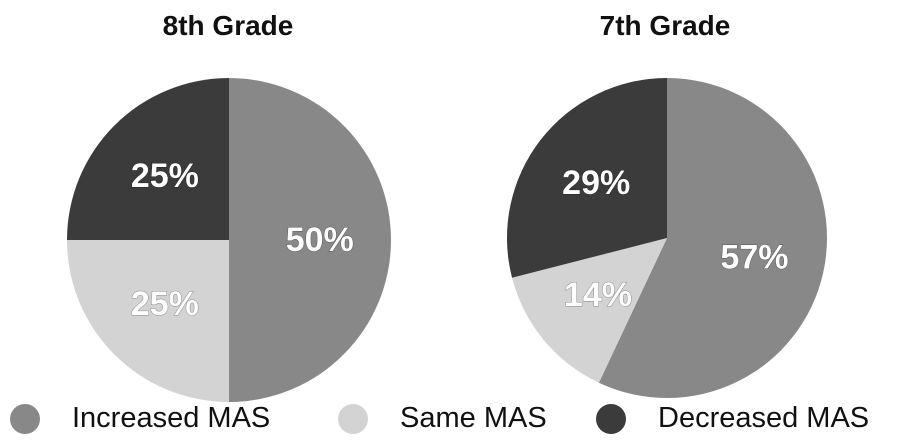 The width and height of the screenshot is (904, 442). Describe the element at coordinates (596, 183) in the screenshot. I see `data-label-7th-grade-decreased-mas: 29%` at that location.